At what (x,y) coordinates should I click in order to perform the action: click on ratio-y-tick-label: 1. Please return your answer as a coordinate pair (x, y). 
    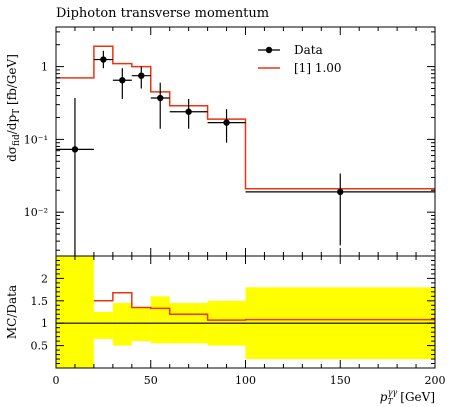
    Looking at the image, I should click on (44, 323).